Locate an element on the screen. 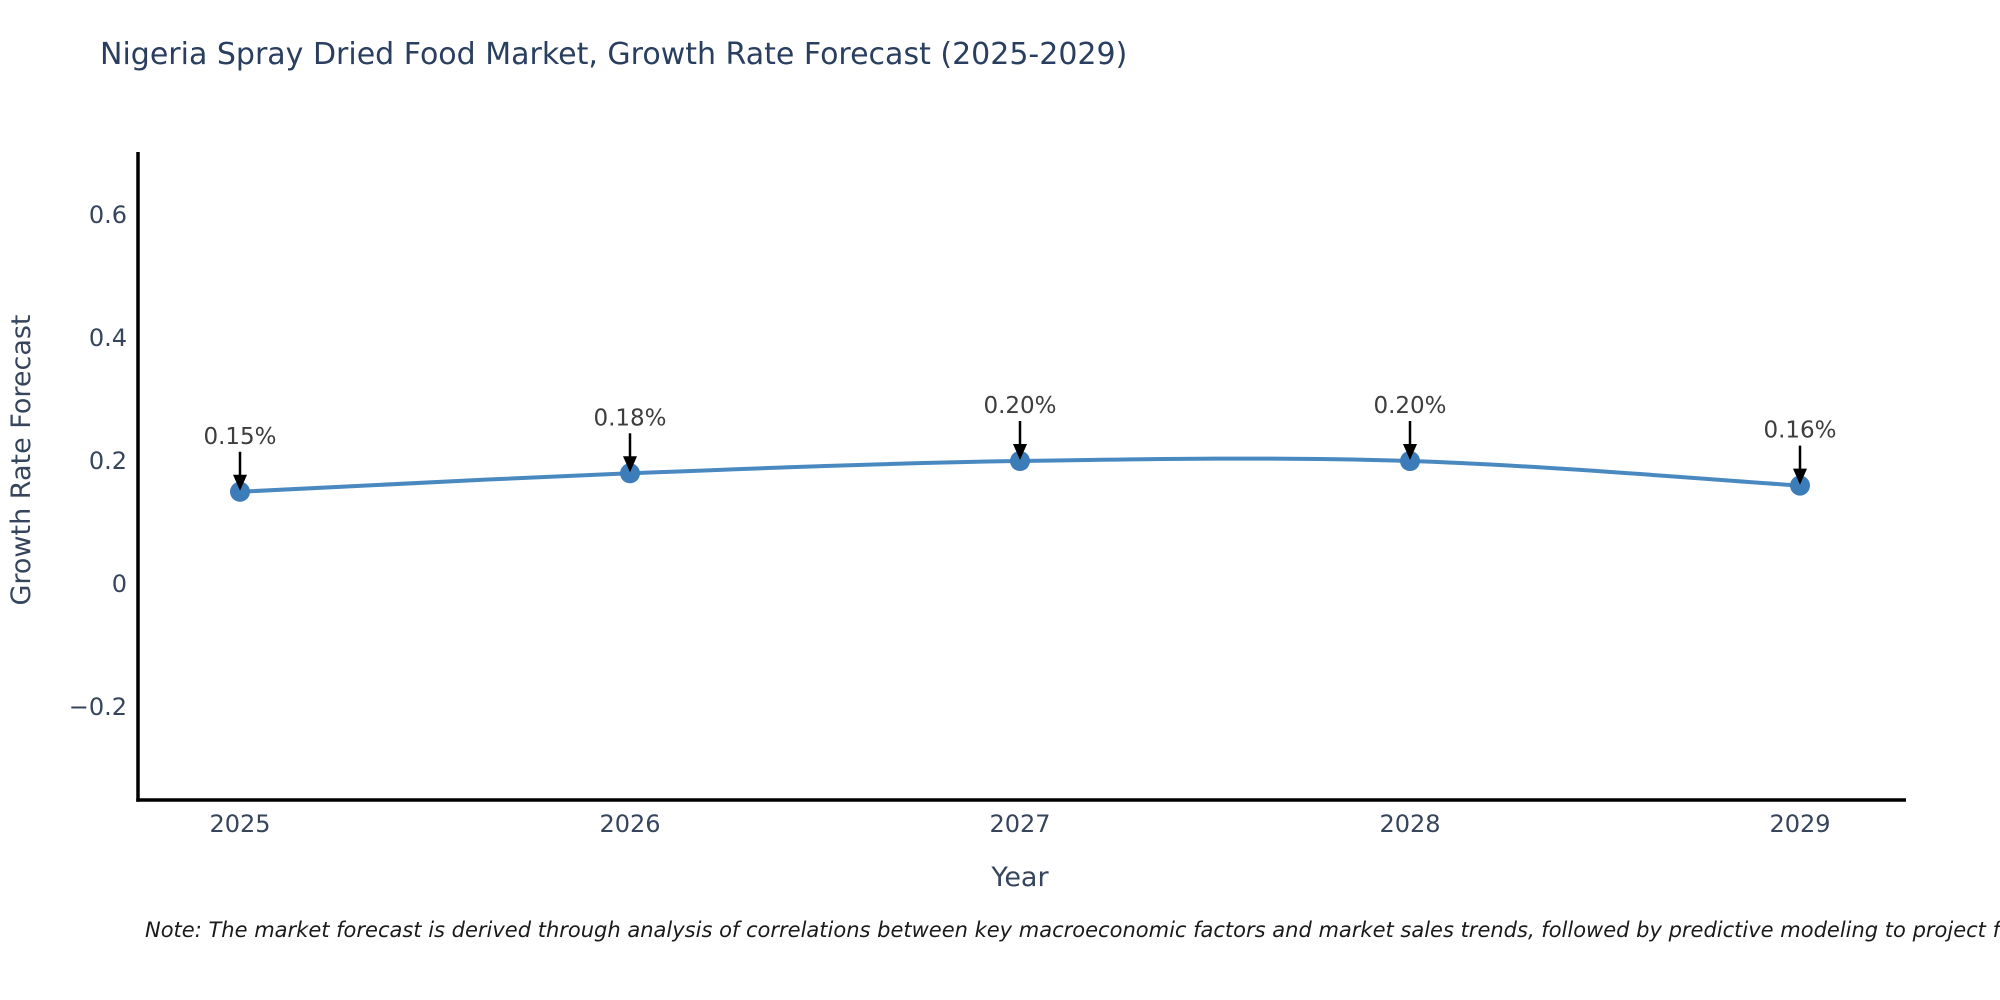 The width and height of the screenshot is (2000, 1000). annotation-label: 0.16% is located at coordinates (1799, 431).